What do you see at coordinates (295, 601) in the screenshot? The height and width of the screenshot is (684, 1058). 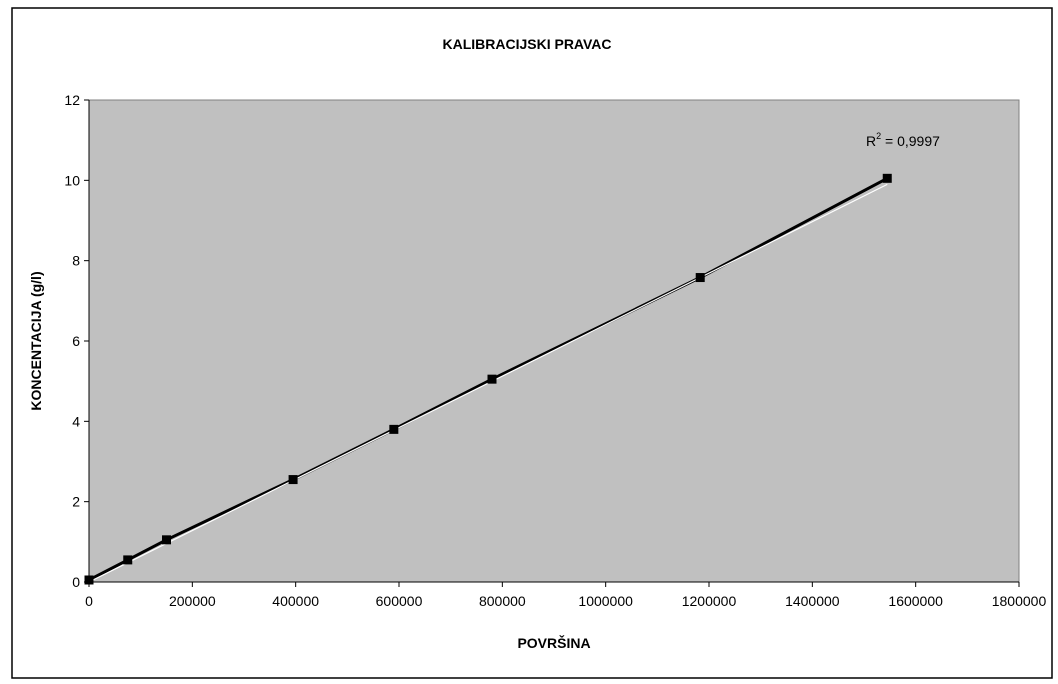 I see `x-tick-label: 400000` at bounding box center [295, 601].